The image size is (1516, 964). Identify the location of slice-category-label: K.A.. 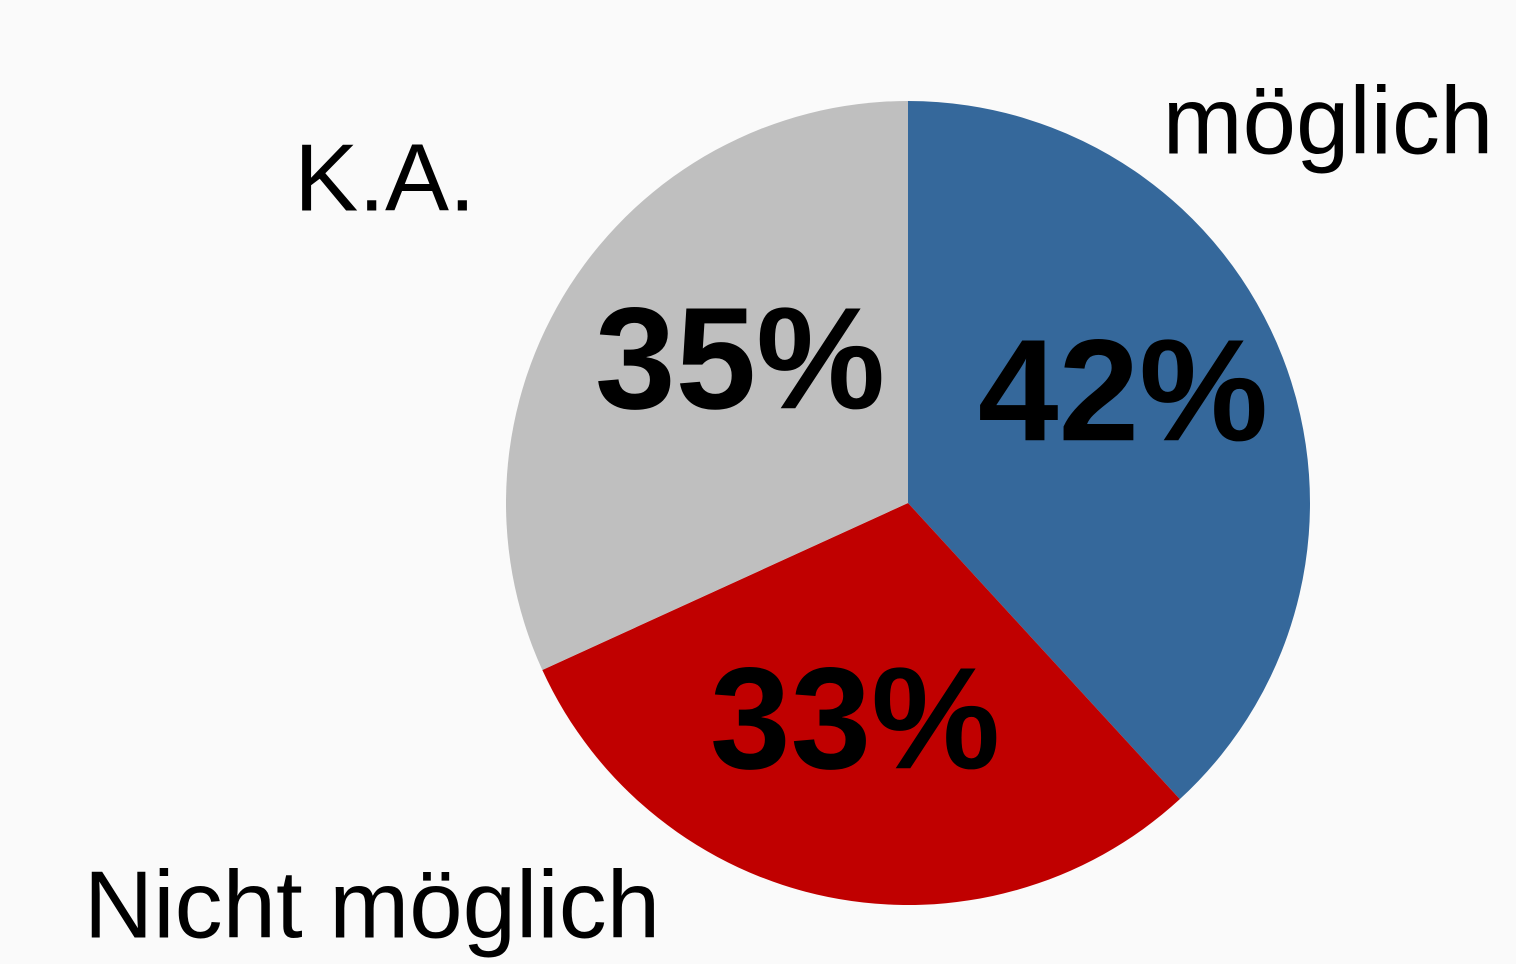
(384, 177).